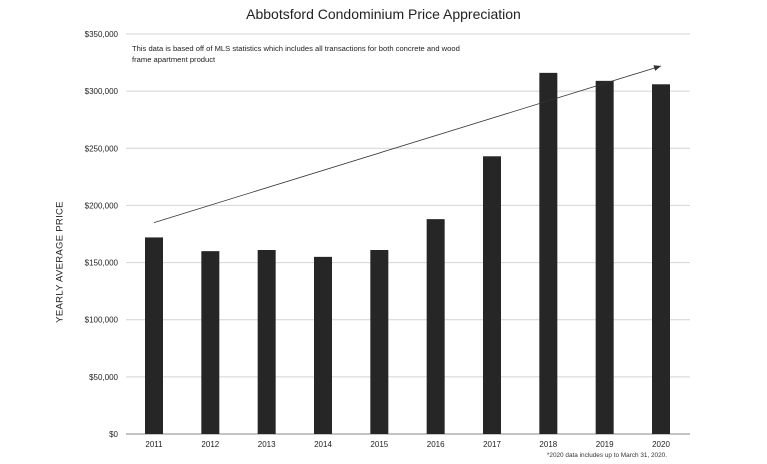 The height and width of the screenshot is (464, 767). Describe the element at coordinates (102, 148) in the screenshot. I see `y-tick-label: $250,000` at that location.